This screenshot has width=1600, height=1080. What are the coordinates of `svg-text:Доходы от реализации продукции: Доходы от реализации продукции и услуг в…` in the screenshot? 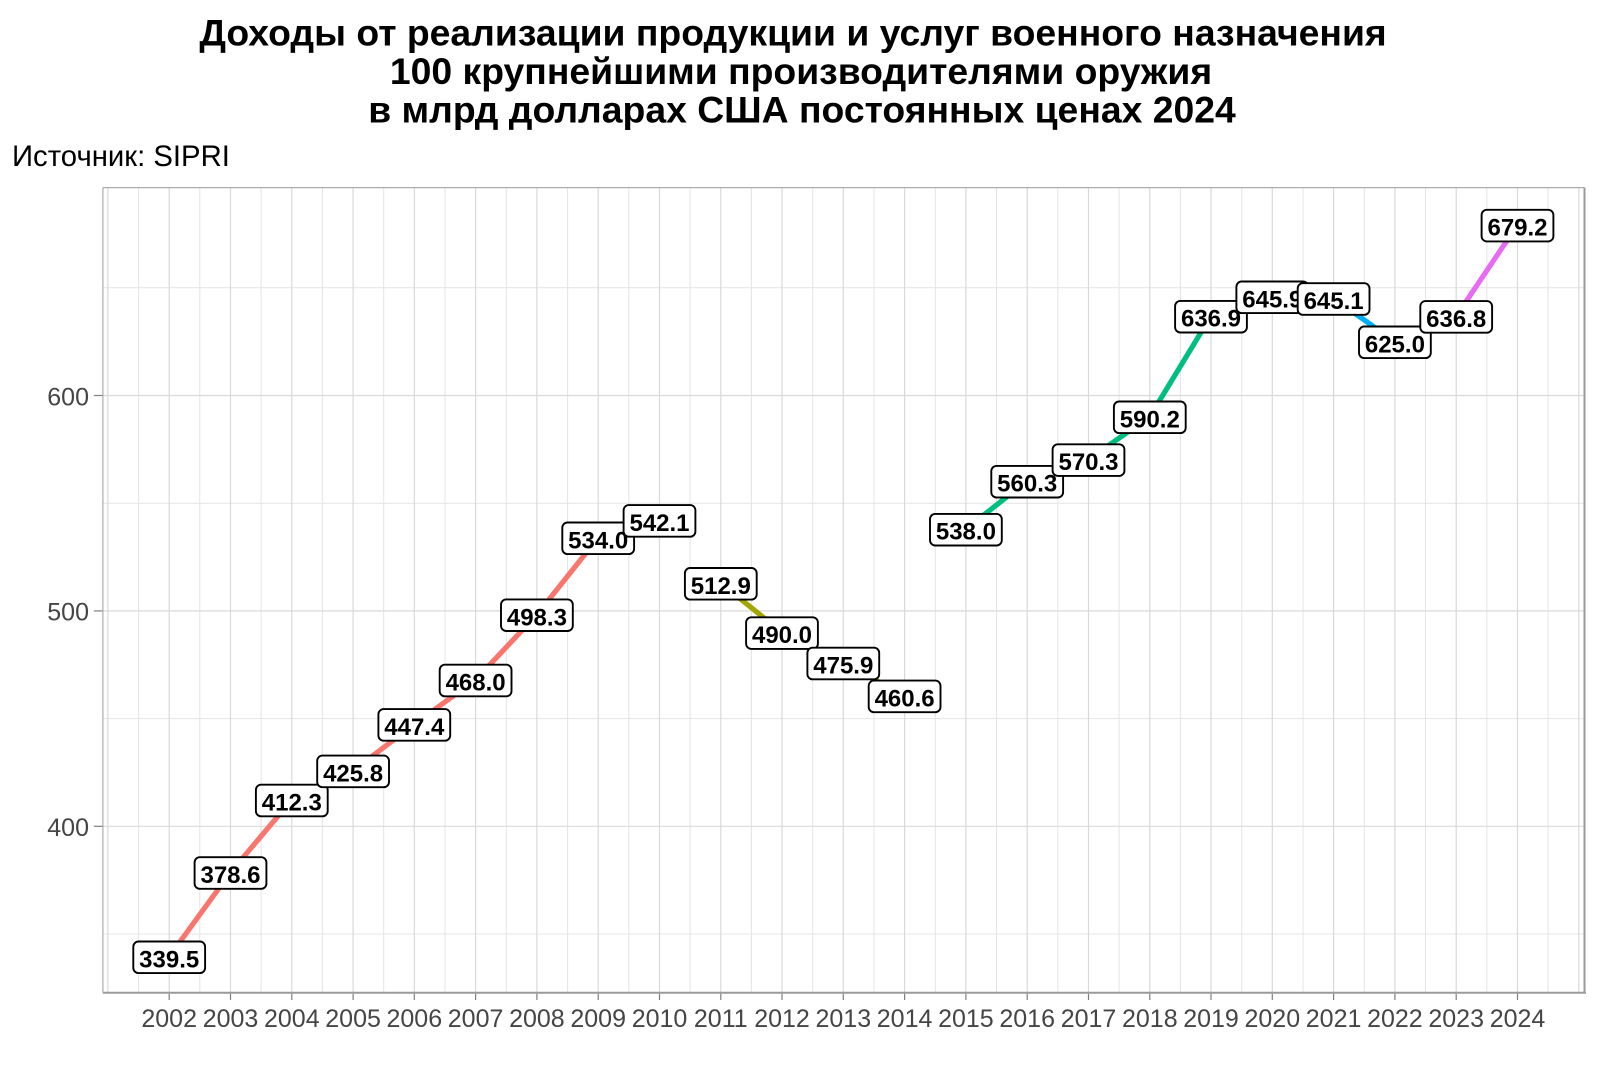 It's located at (792, 32).